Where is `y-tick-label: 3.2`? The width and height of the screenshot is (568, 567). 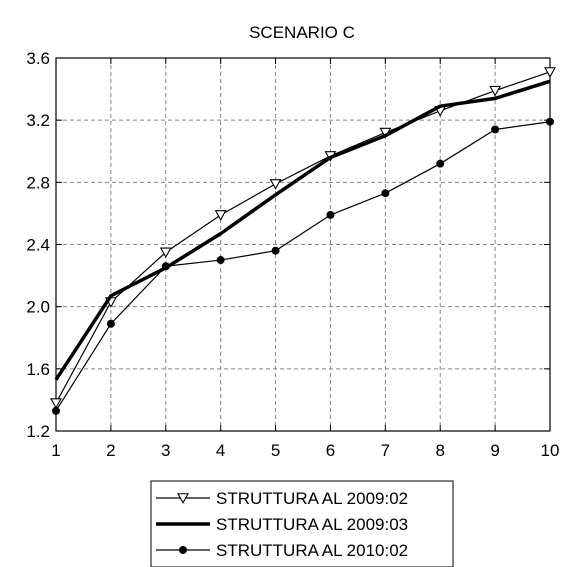
y-tick-label: 3.2 is located at coordinates (38, 120).